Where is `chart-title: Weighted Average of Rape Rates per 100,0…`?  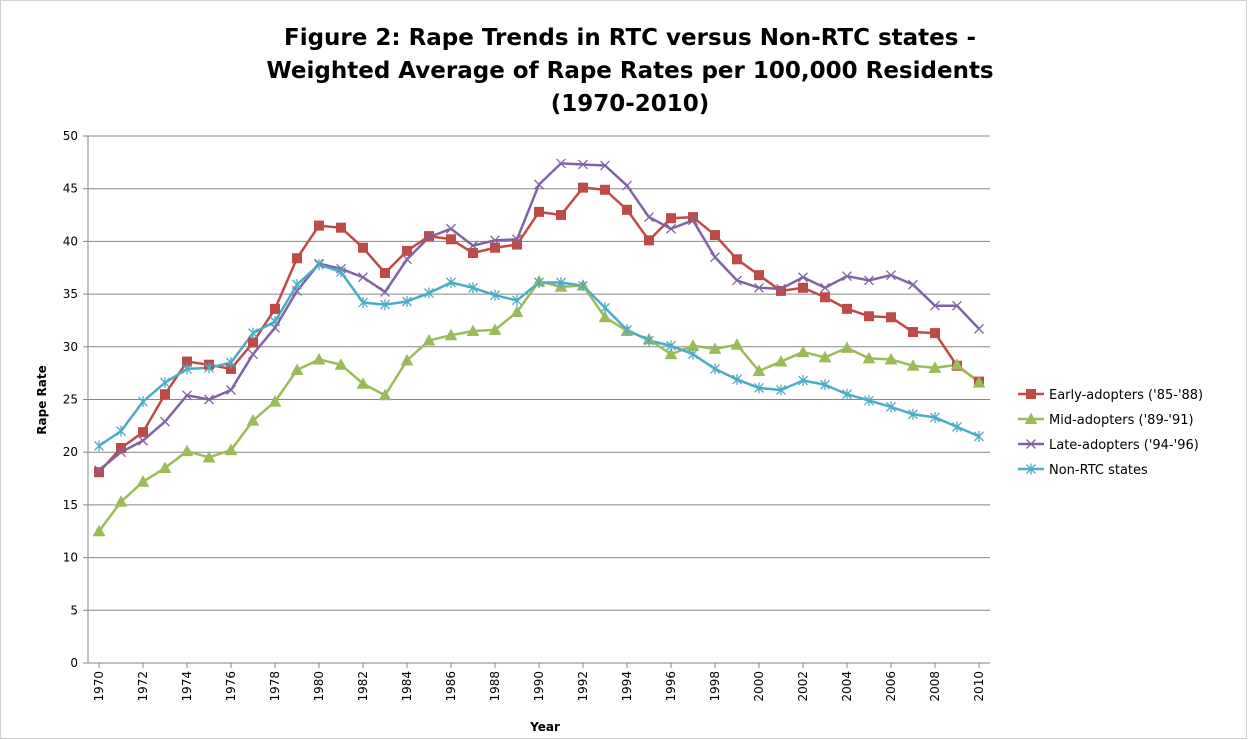
chart-title: Weighted Average of Rape Rates per 100,0… is located at coordinates (629, 71).